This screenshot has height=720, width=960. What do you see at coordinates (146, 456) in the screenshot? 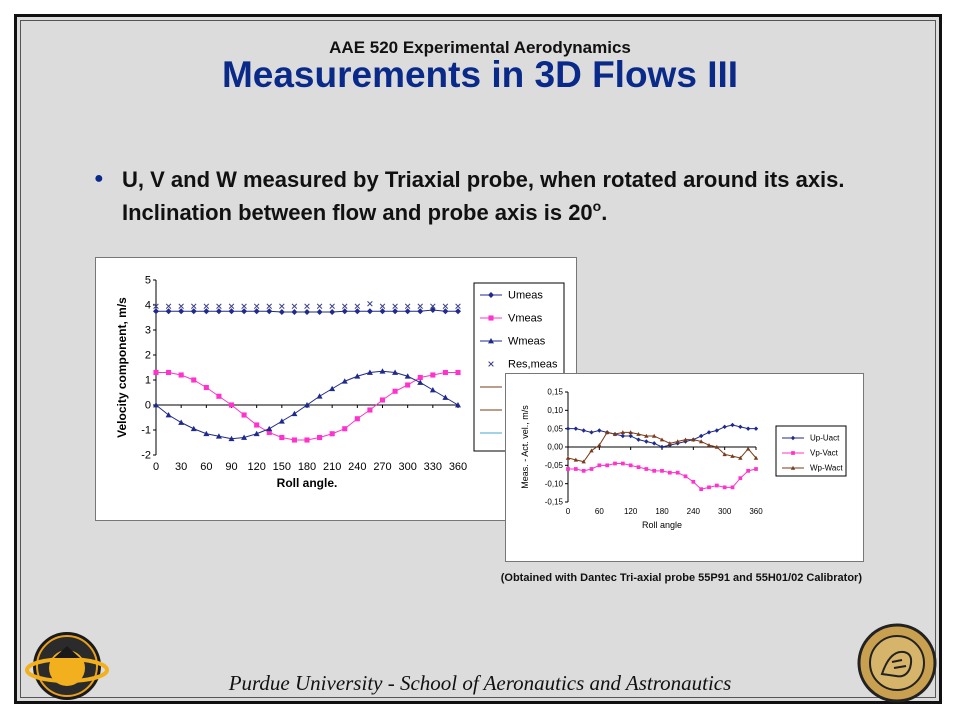
I see `y-tick-label: -2` at bounding box center [146, 456].